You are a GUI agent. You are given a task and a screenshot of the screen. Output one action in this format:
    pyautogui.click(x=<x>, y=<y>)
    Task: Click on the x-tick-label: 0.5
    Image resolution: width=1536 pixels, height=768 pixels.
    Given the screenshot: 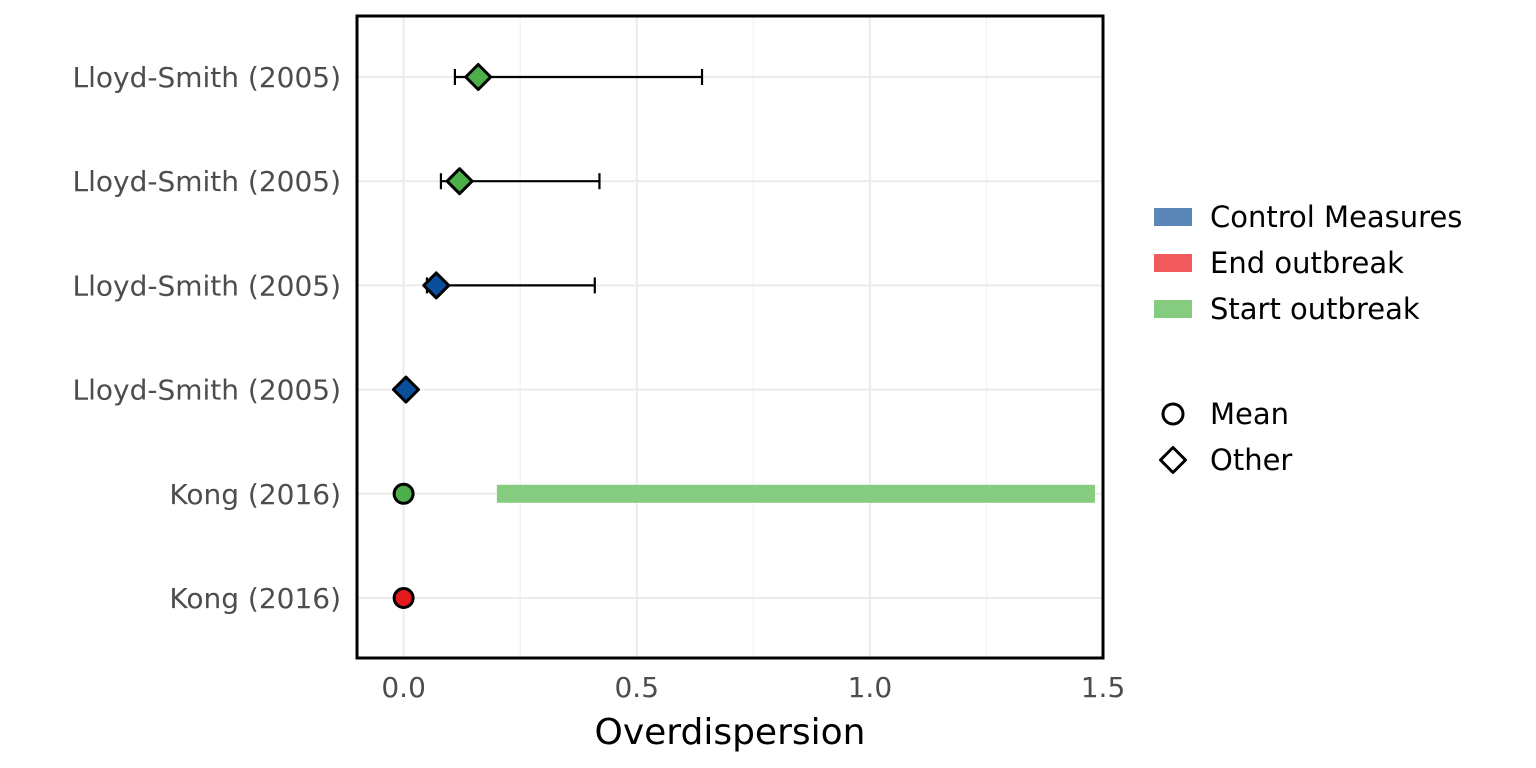 What is the action you would take?
    pyautogui.click(x=636, y=687)
    